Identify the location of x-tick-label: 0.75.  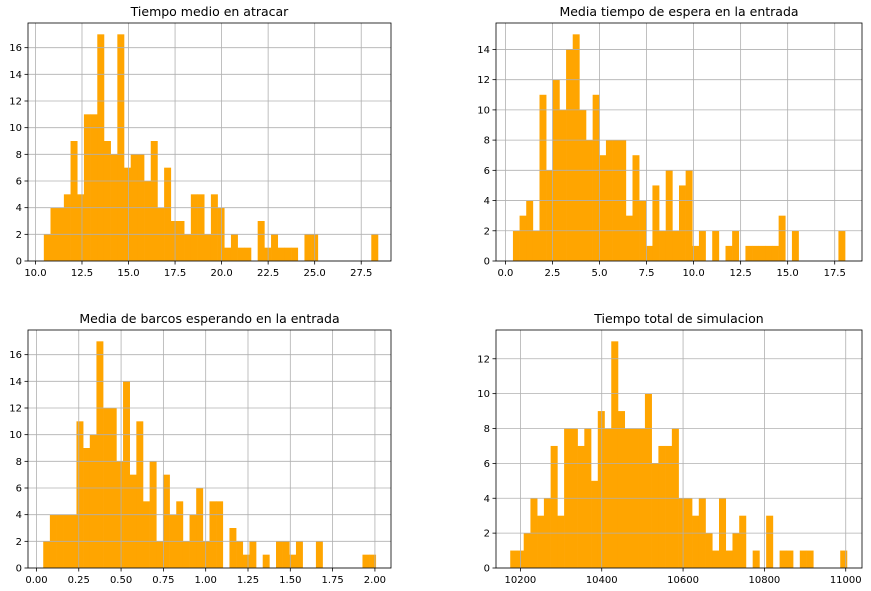
(163, 580).